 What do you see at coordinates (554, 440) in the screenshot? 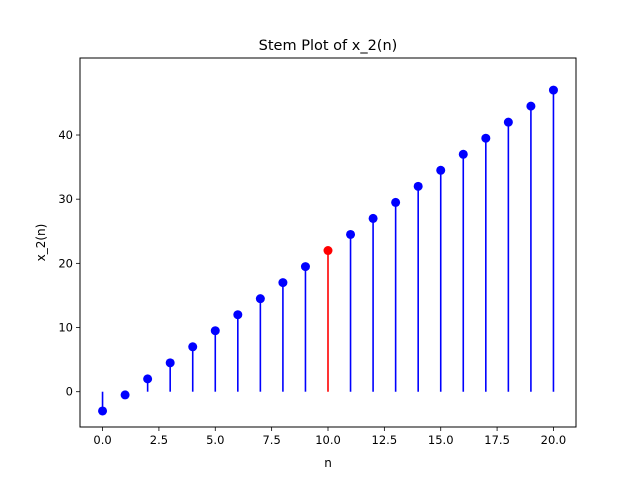
I see `x-tick-label: 20.0` at bounding box center [554, 440].